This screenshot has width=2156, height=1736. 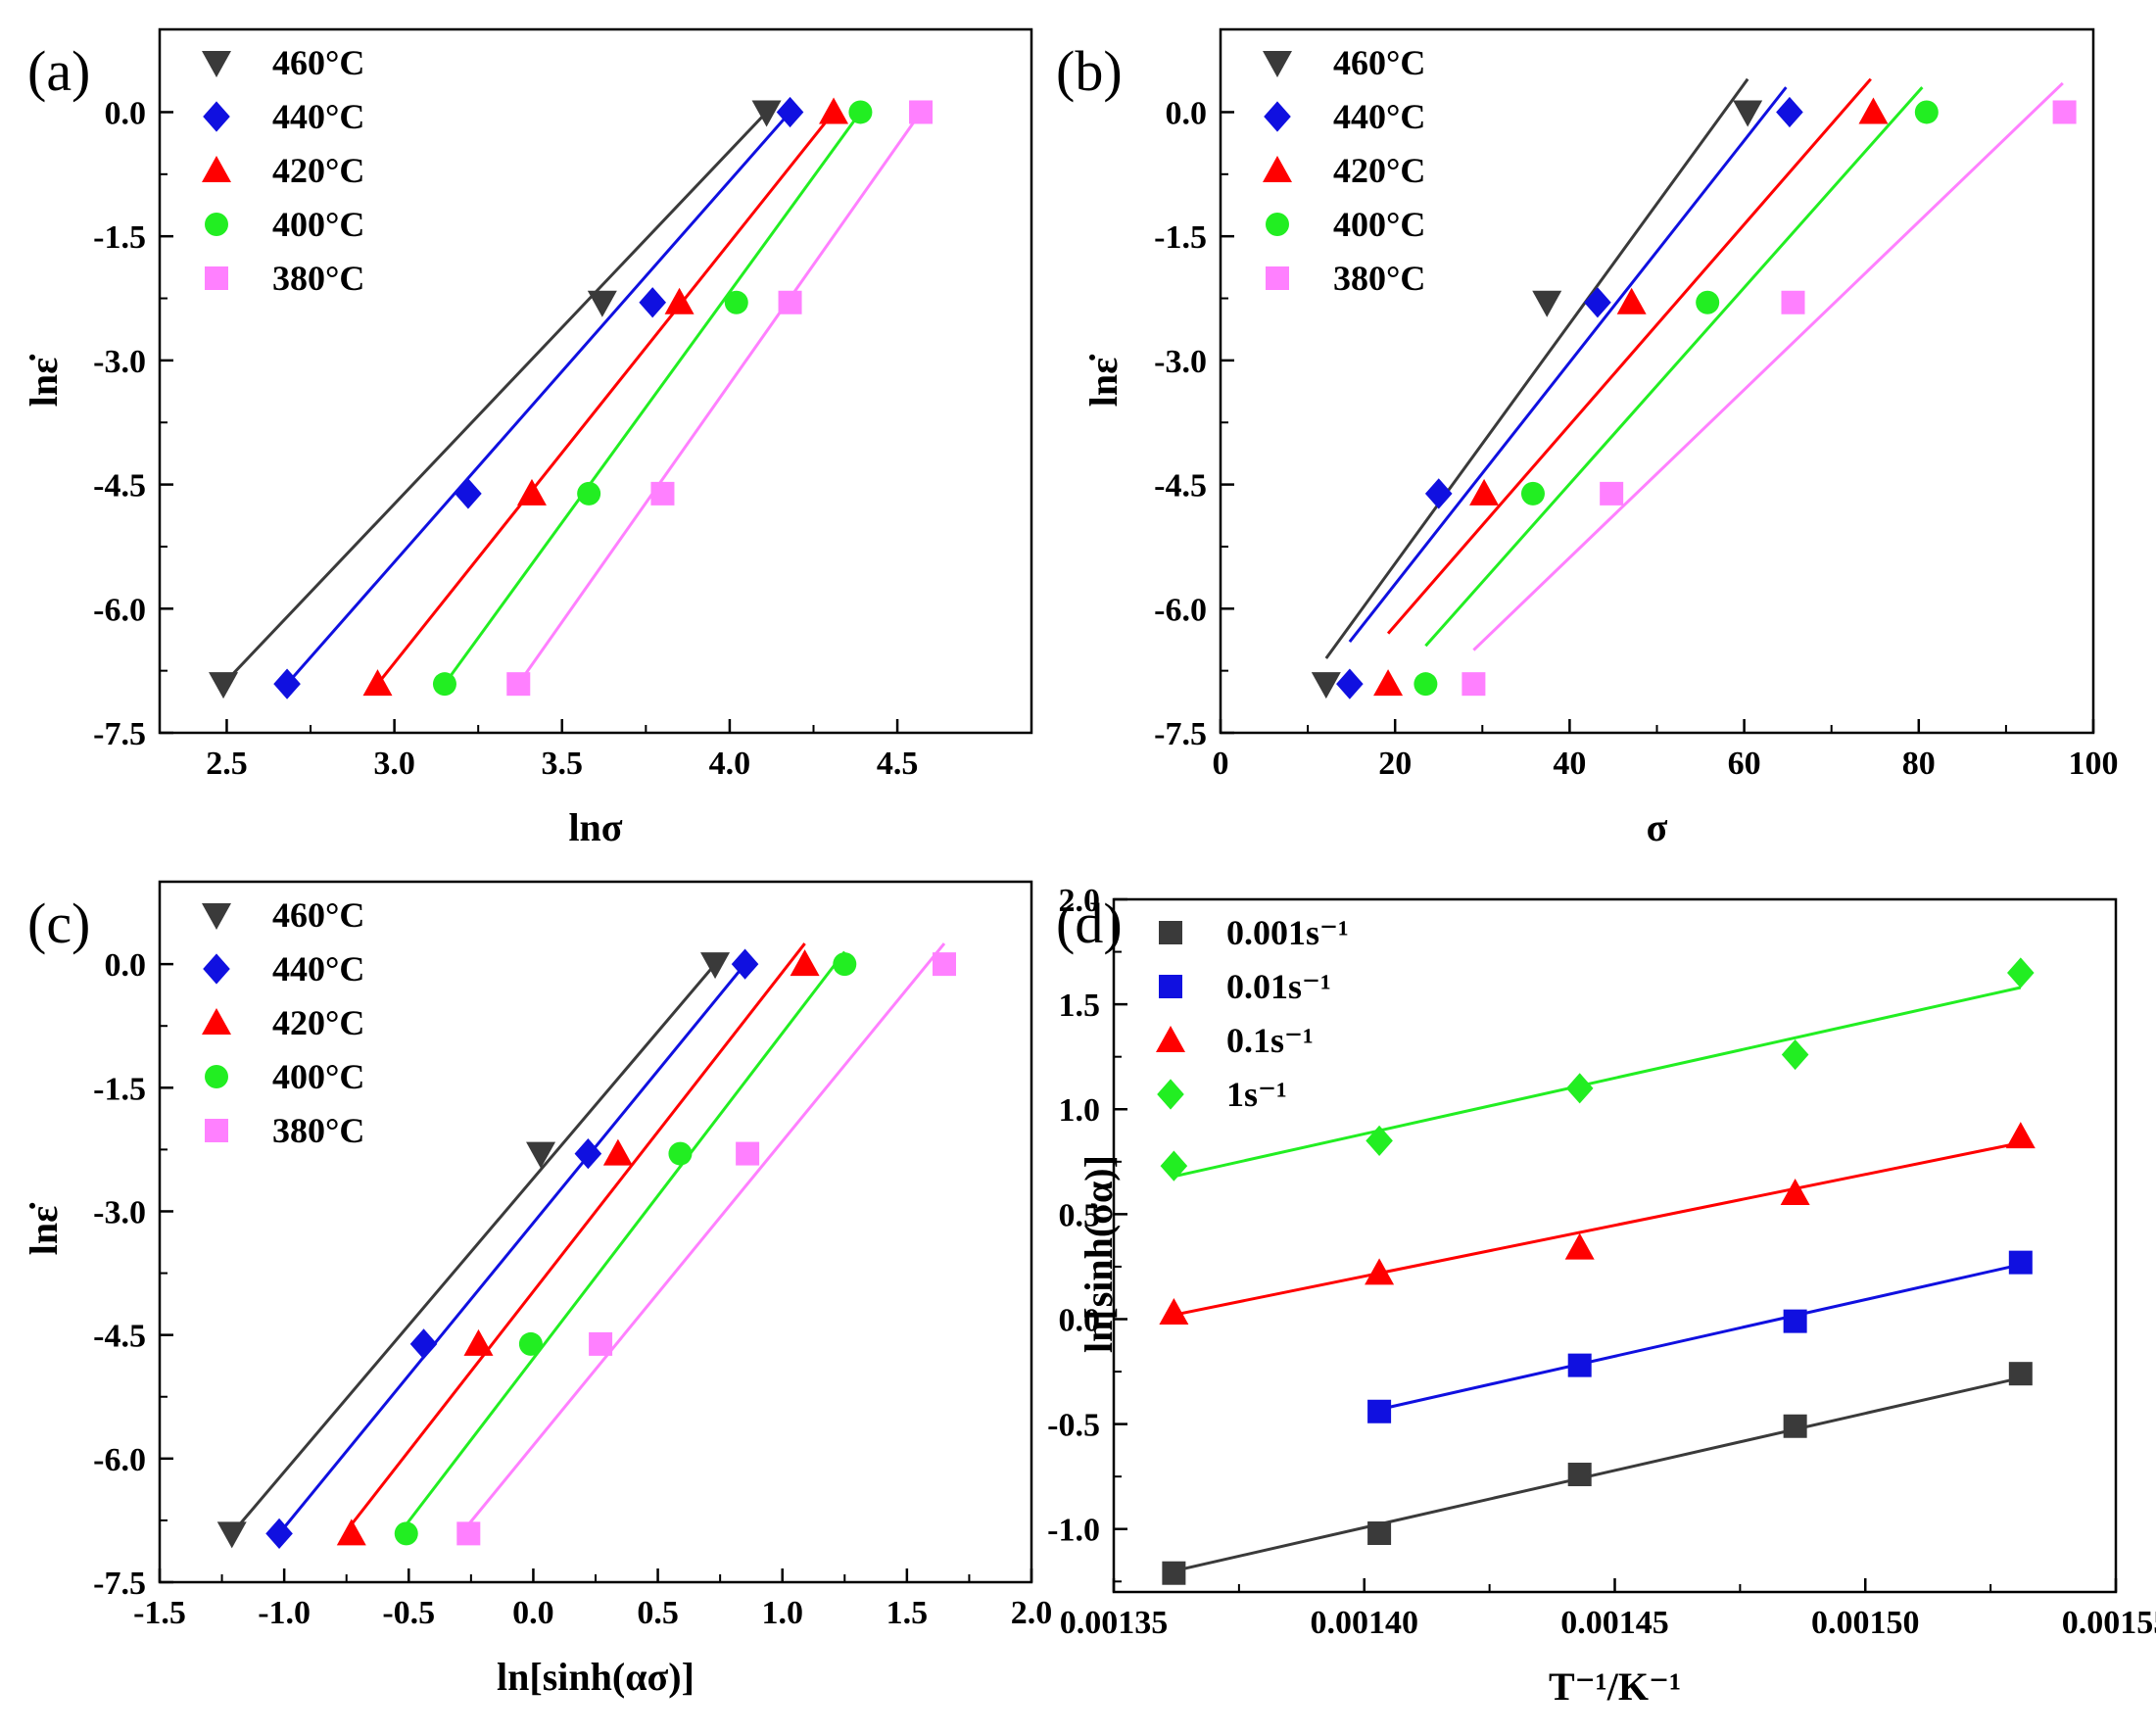 I want to click on y-tick-label: 0.5, so click(x=1080, y=1215).